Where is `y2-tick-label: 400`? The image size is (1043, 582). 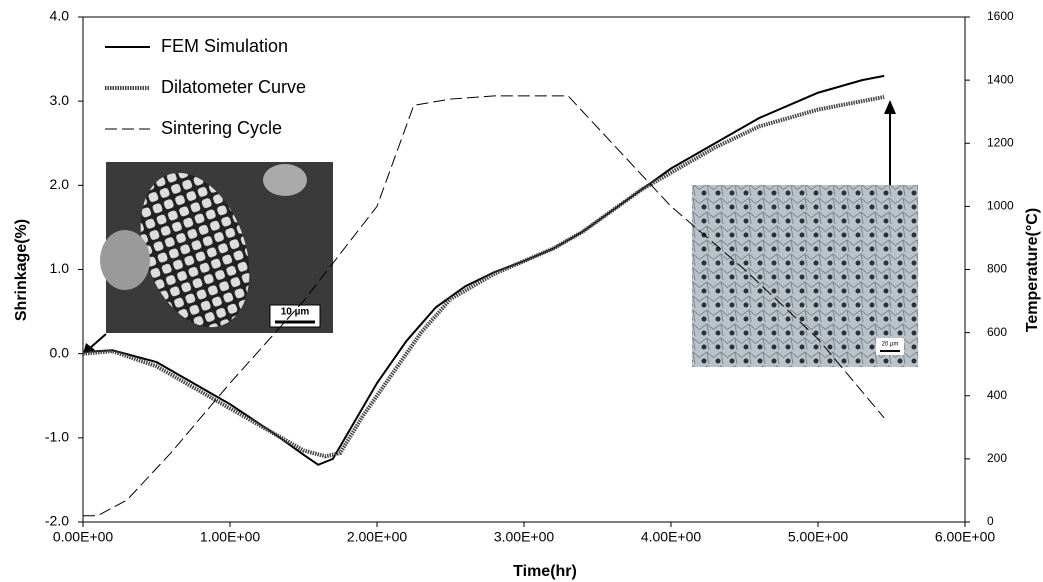 y2-tick-label: 400 is located at coordinates (997, 395).